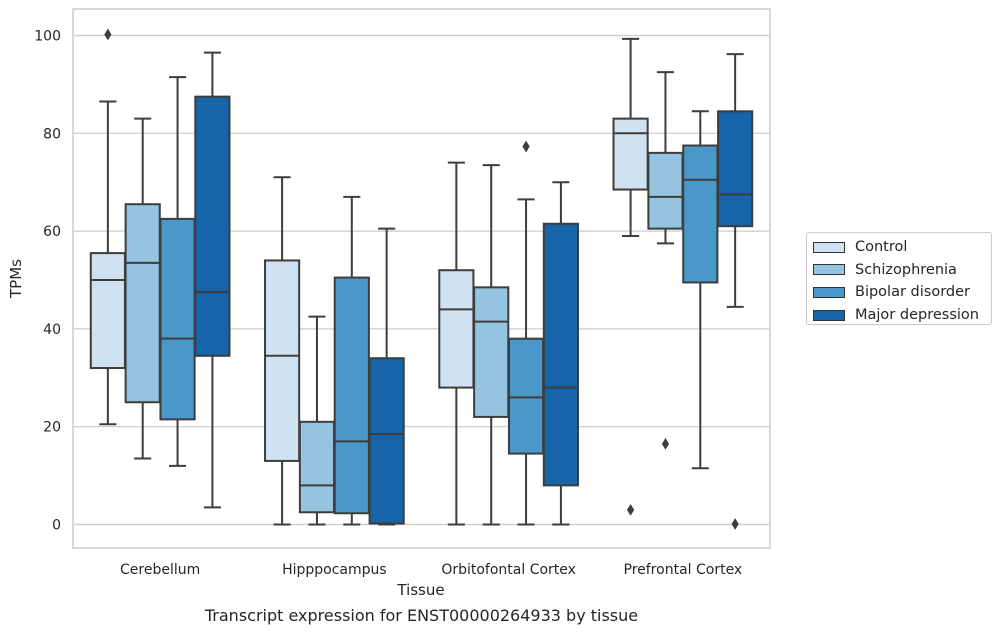 The image size is (1002, 634). Describe the element at coordinates (829, 315) in the screenshot. I see `legend-swatch-major-depression` at that location.